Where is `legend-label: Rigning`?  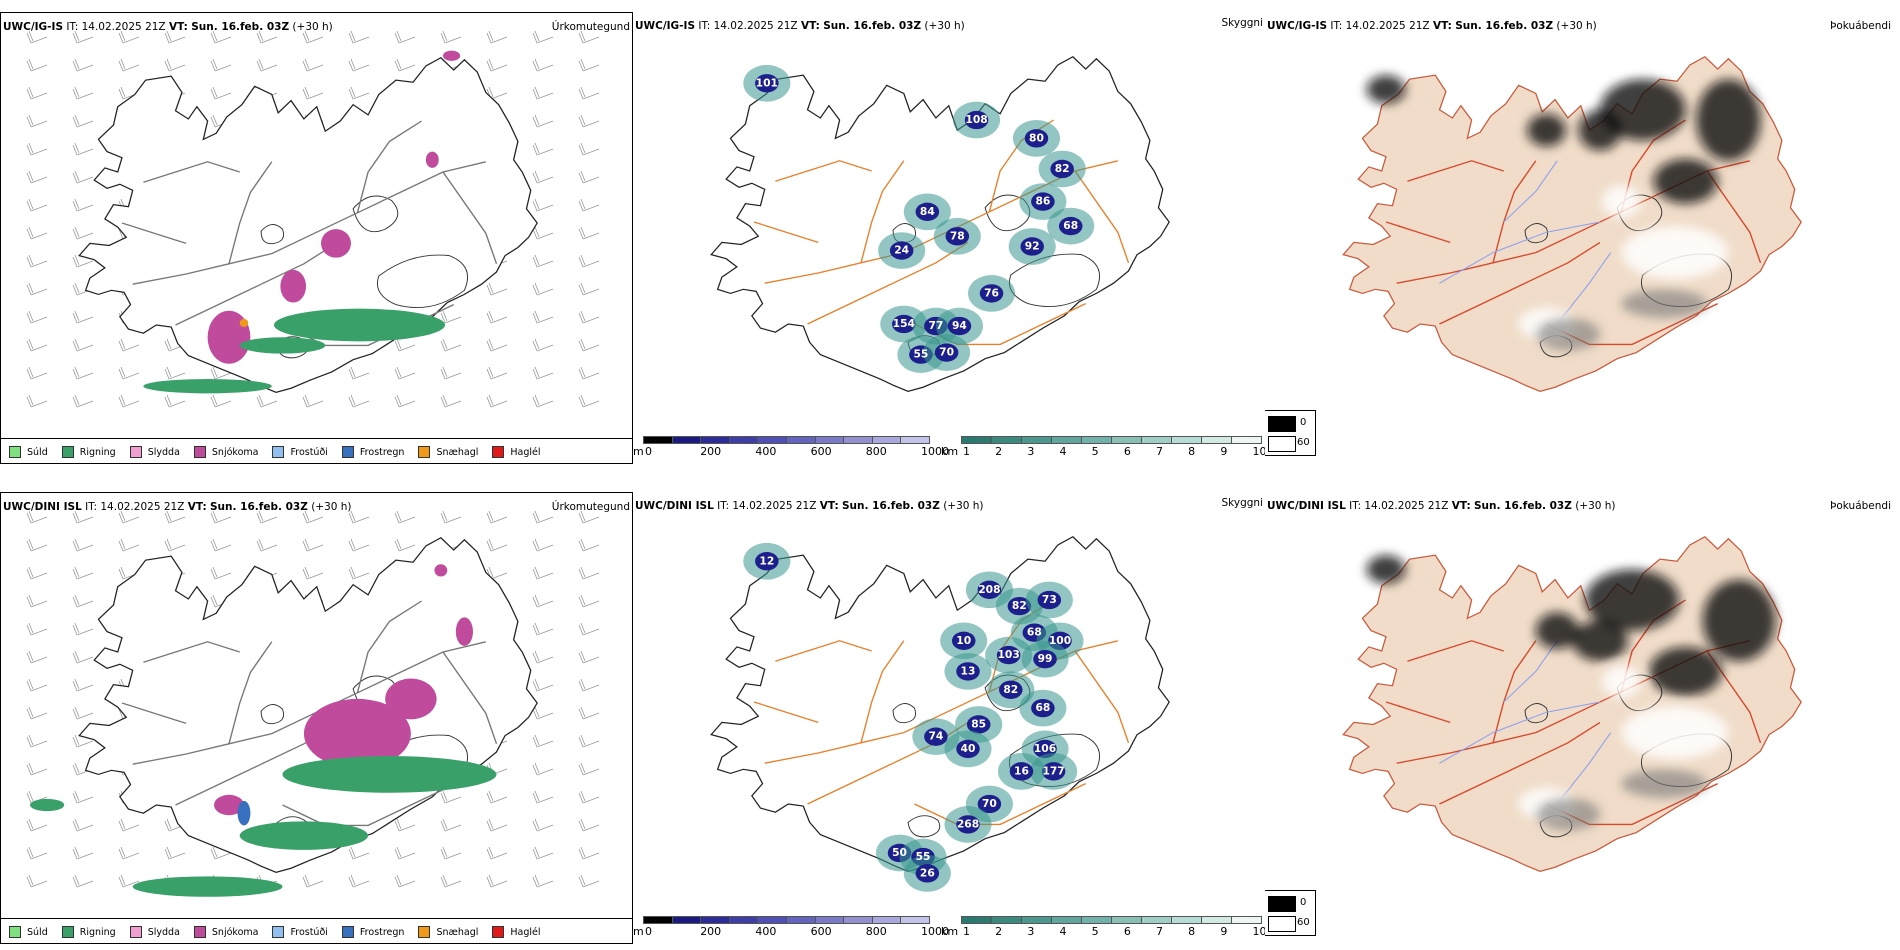 legend-label: Rigning is located at coordinates (97, 932).